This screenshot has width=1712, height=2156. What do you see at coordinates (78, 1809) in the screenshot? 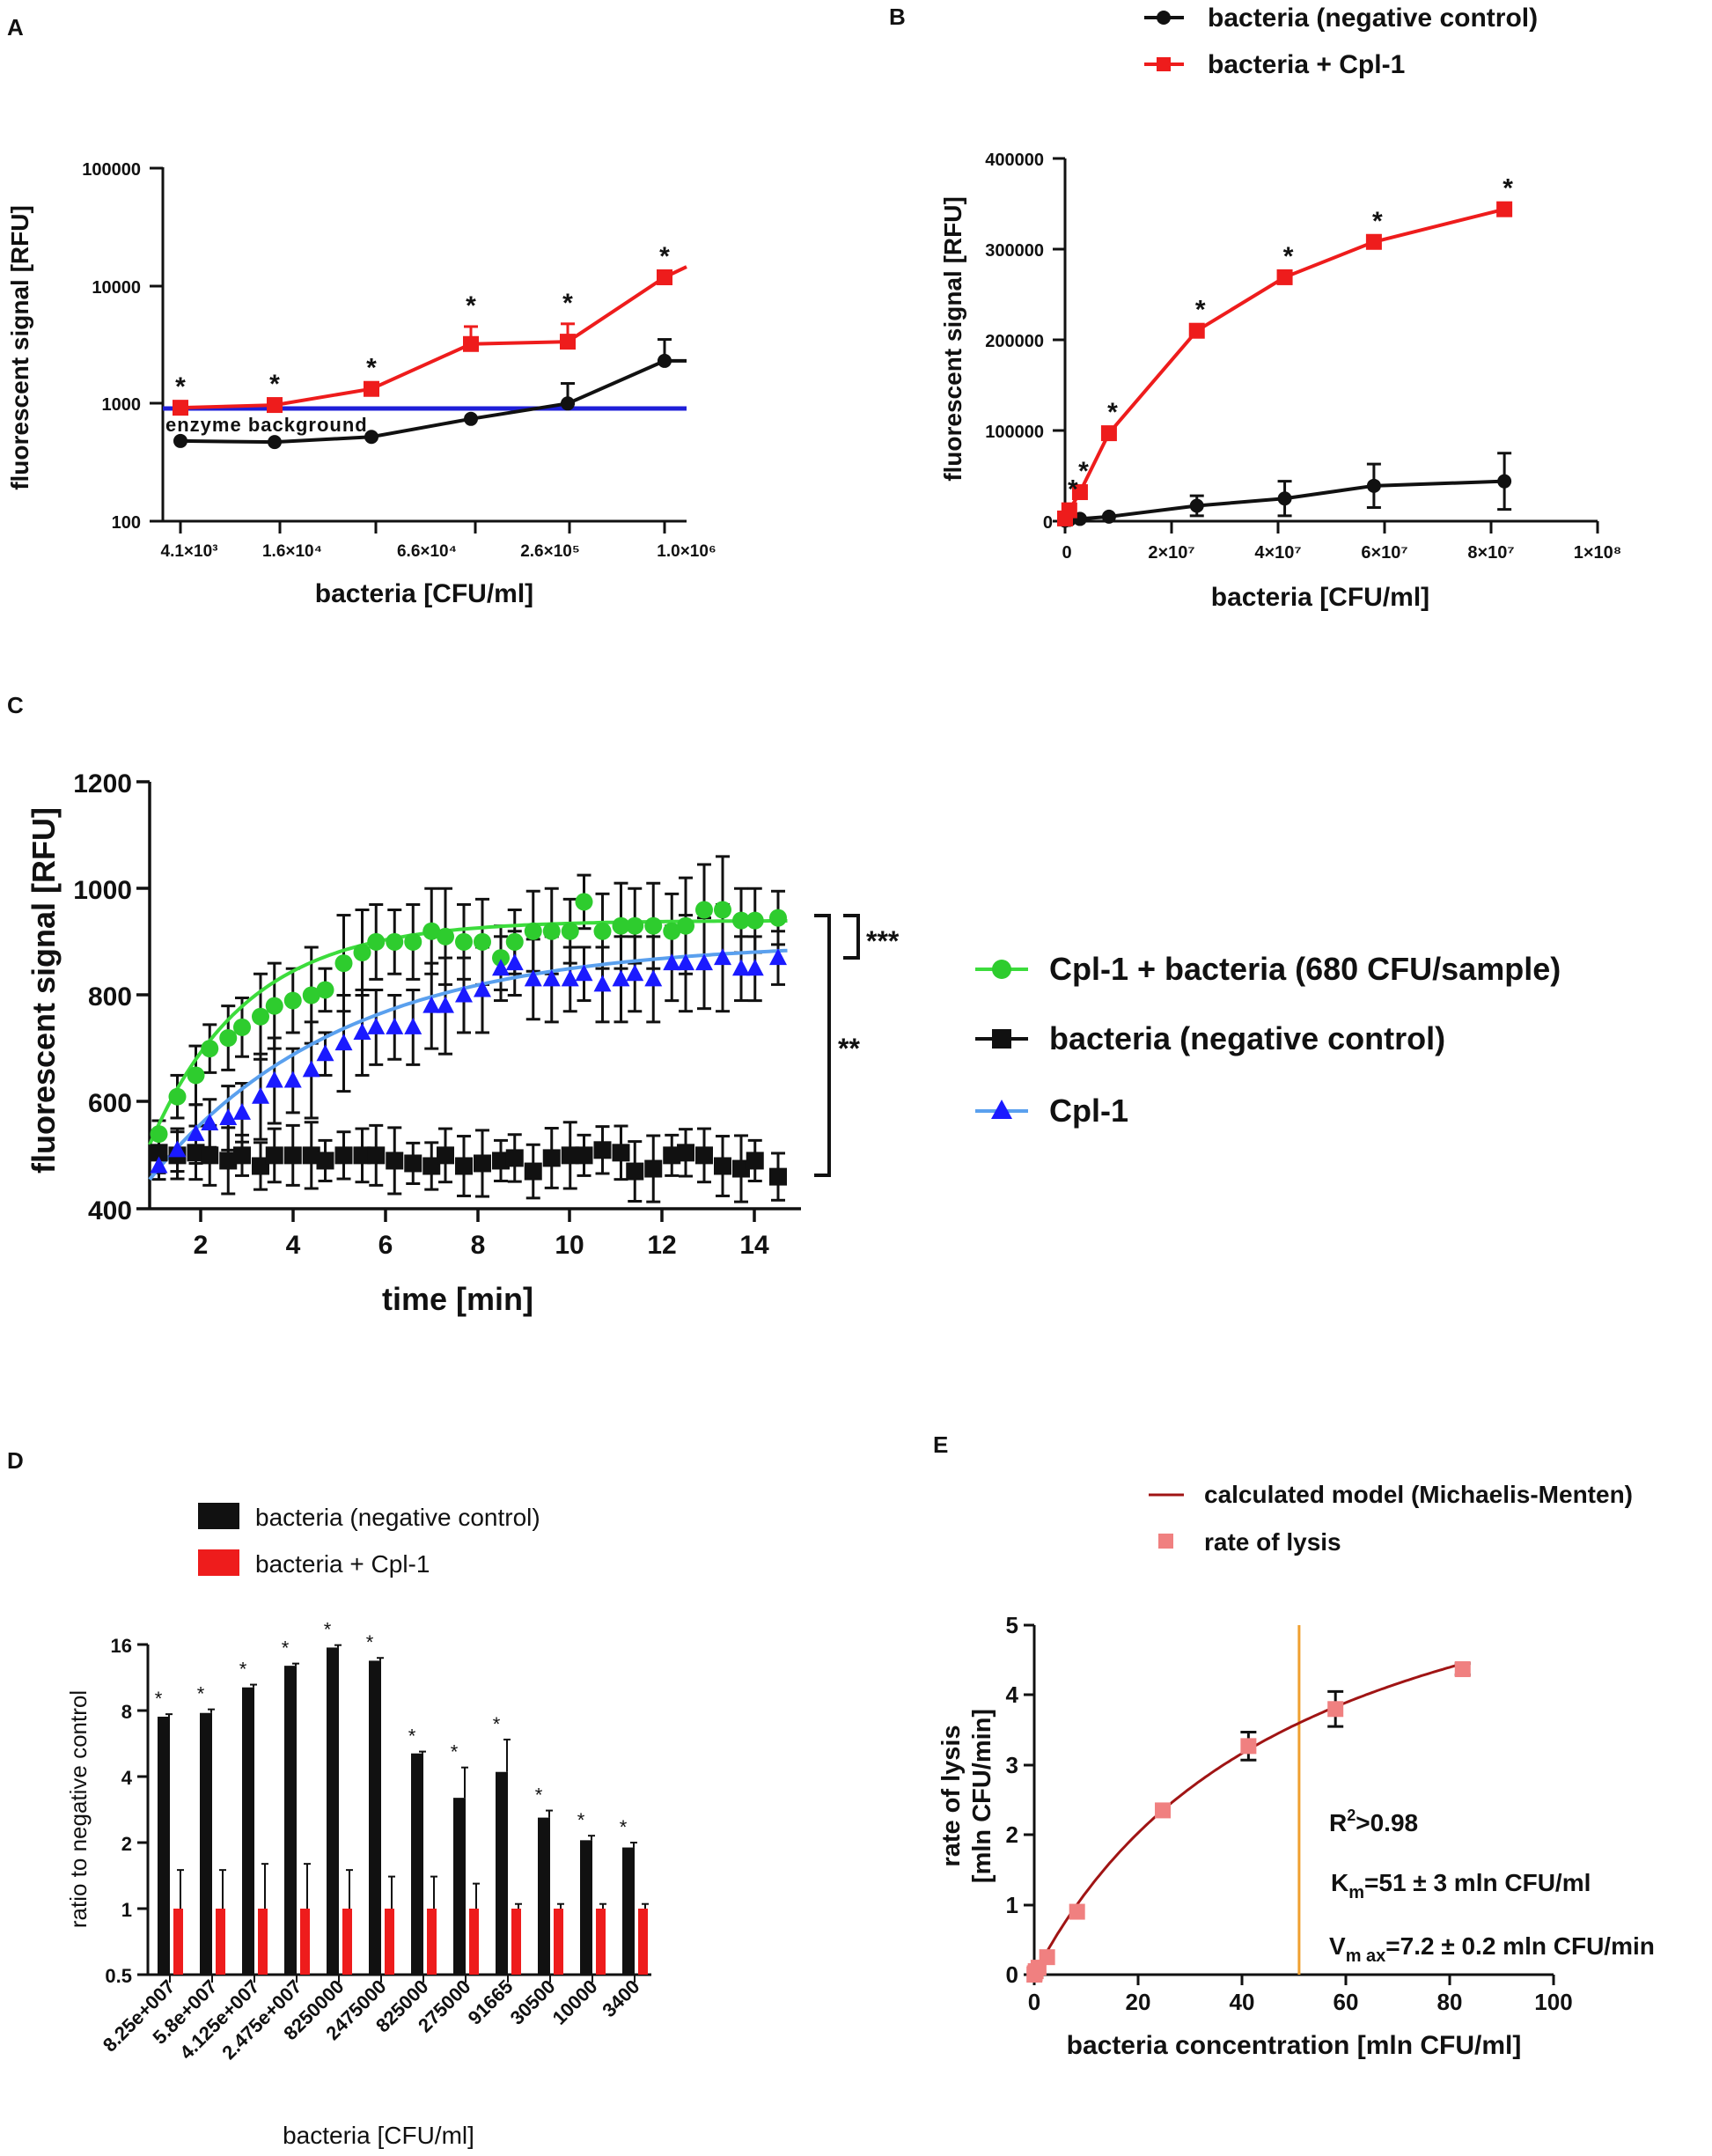
I see `panel-d-y-title: ratio to negative control` at bounding box center [78, 1809].